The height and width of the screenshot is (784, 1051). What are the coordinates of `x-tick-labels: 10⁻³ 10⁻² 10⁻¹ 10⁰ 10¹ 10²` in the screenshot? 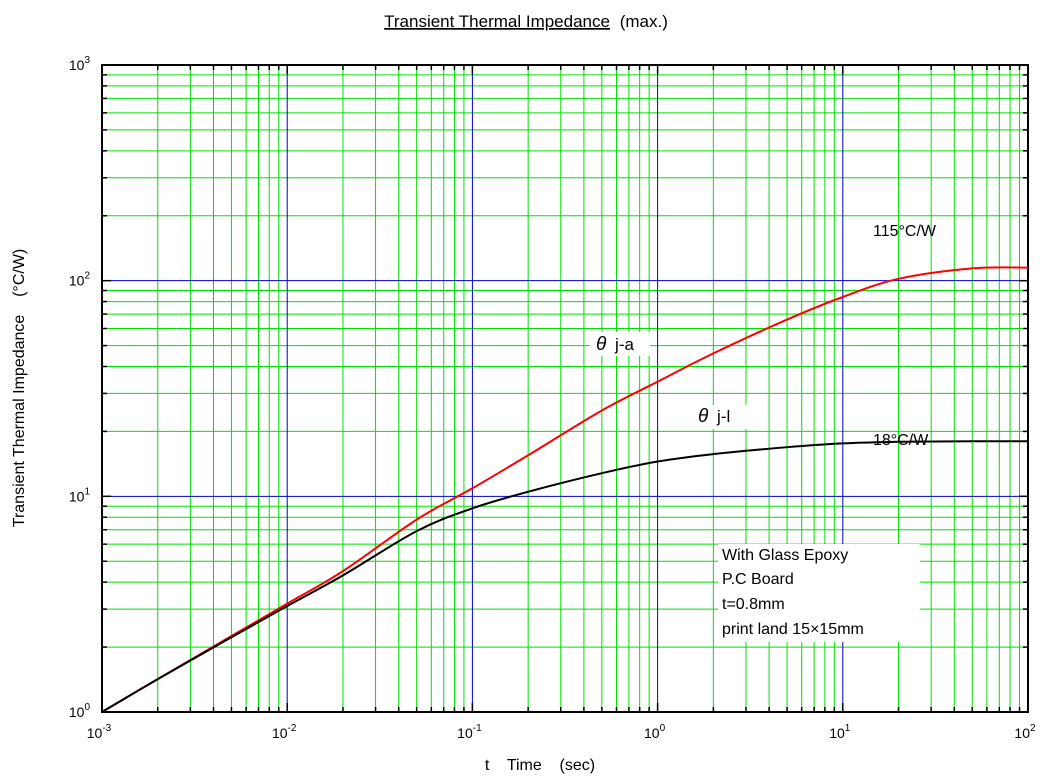 It's located at (561, 732).